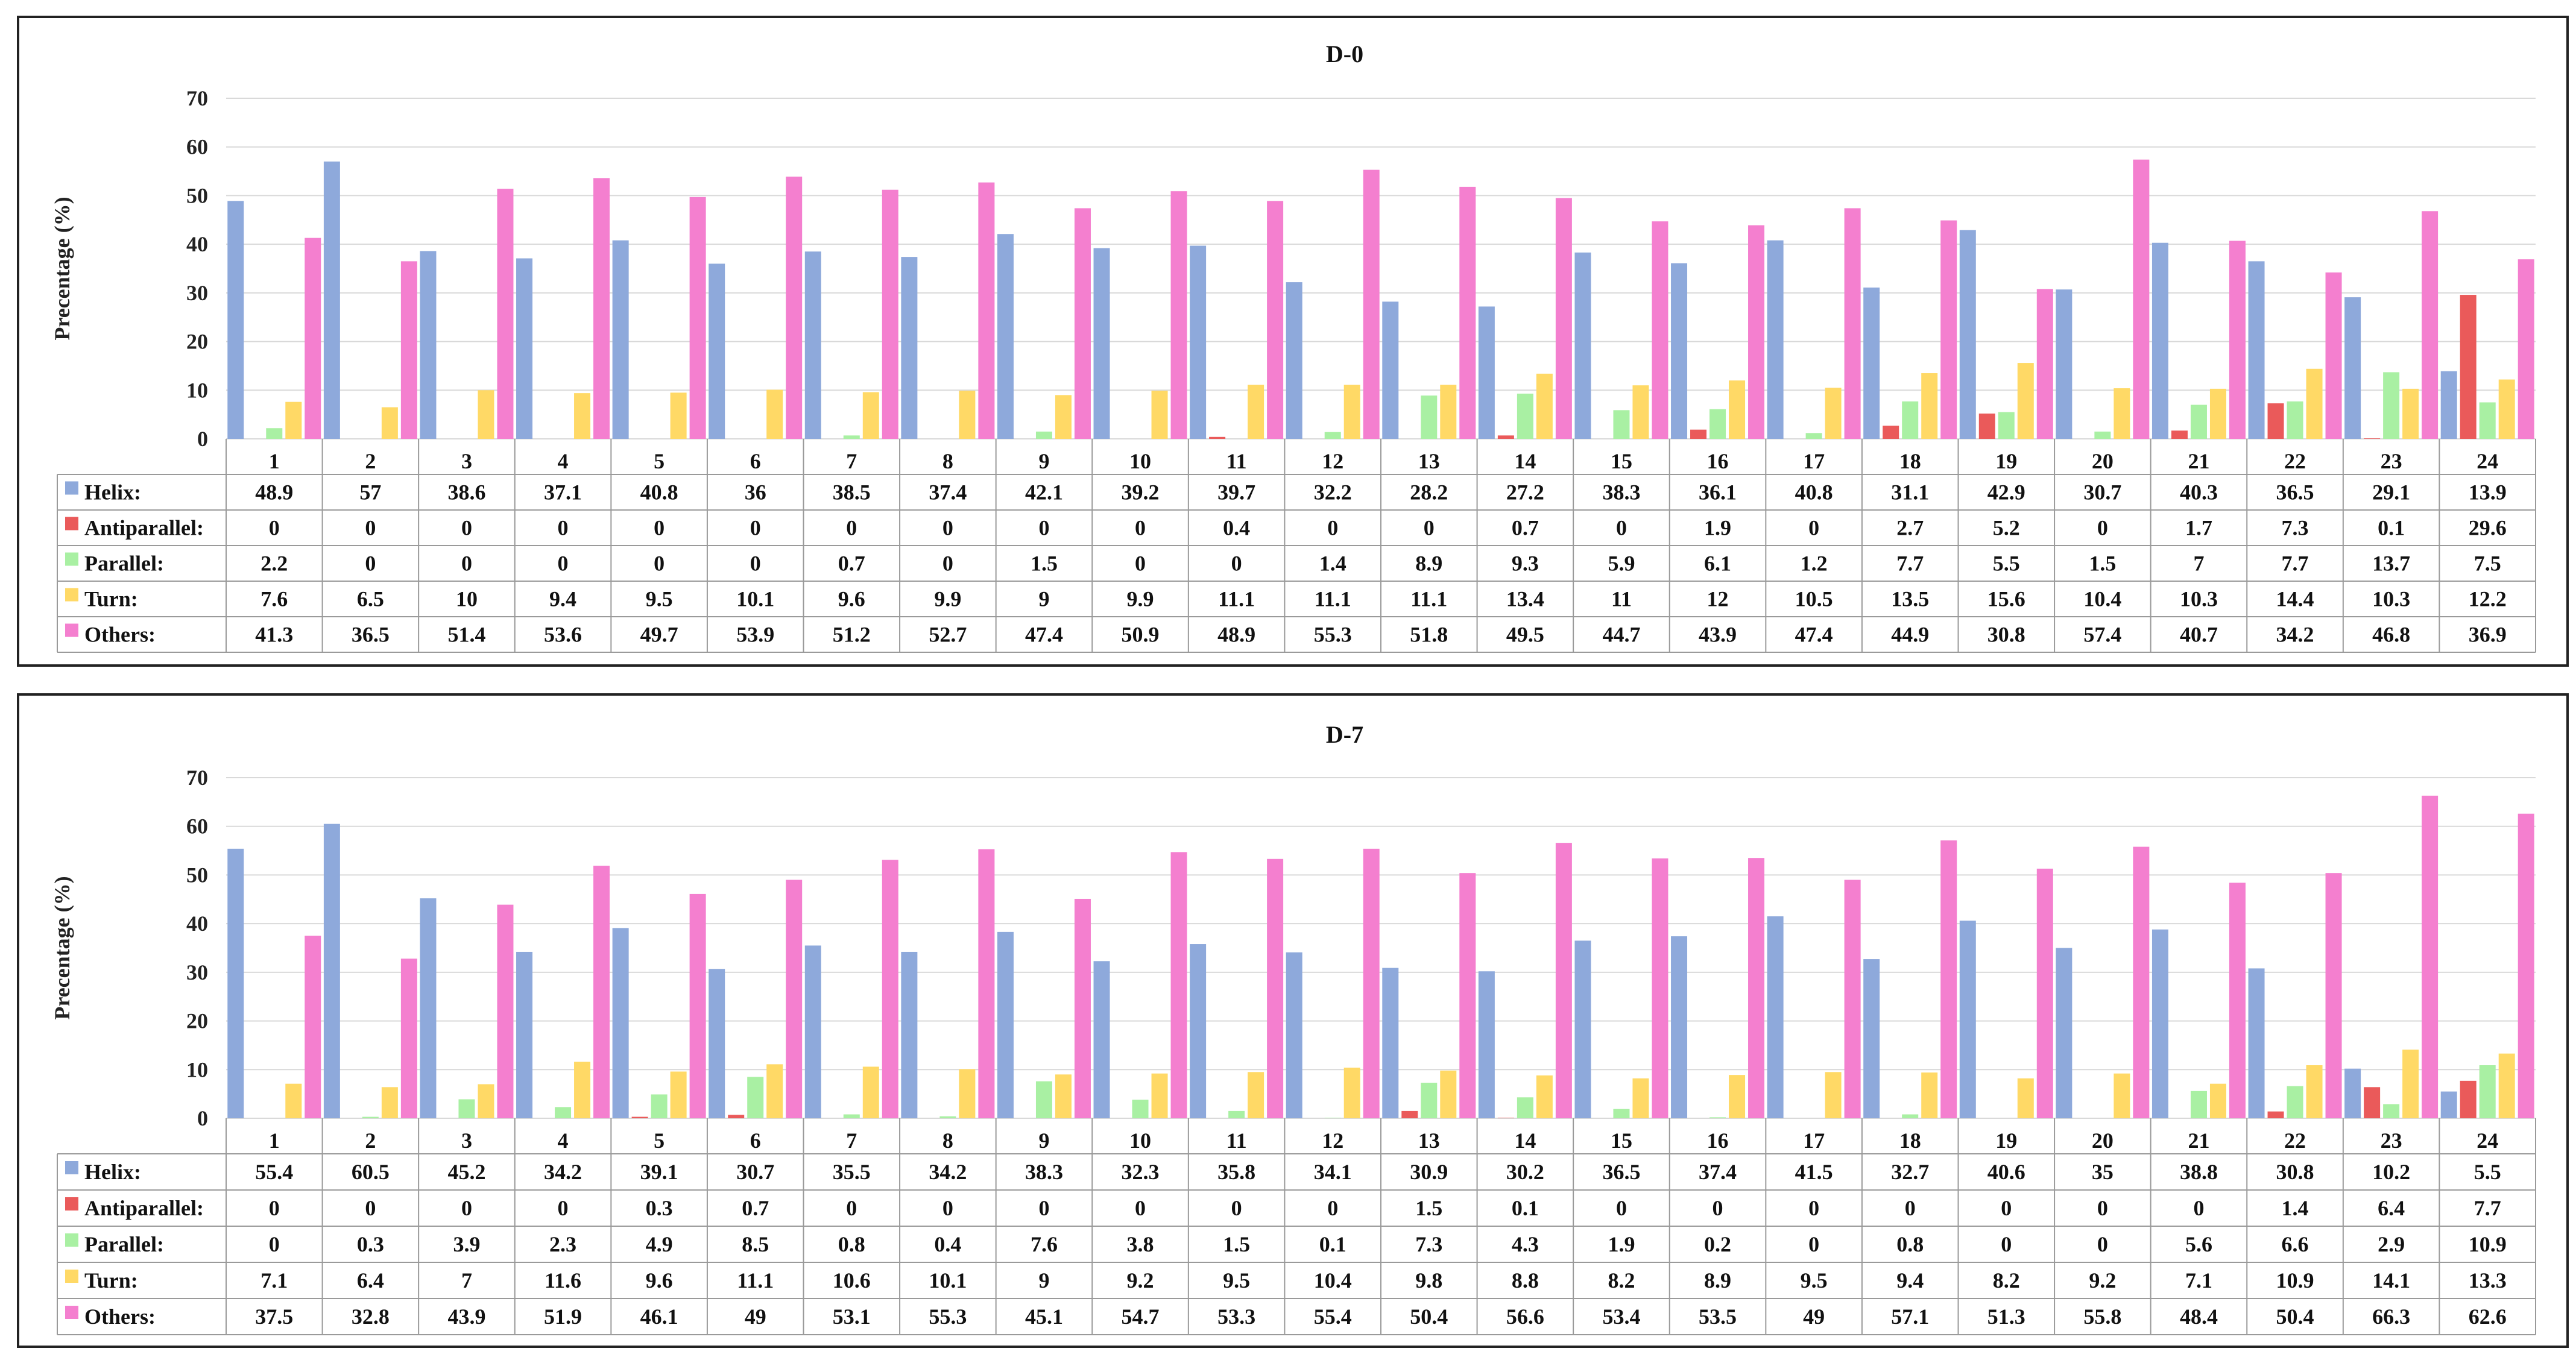  What do you see at coordinates (370, 461) in the screenshot?
I see `category-label: 2` at bounding box center [370, 461].